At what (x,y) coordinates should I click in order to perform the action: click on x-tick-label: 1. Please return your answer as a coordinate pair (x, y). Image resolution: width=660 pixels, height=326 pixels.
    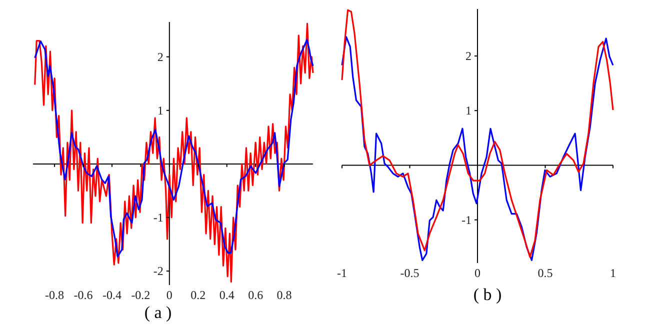
    Looking at the image, I should click on (613, 273).